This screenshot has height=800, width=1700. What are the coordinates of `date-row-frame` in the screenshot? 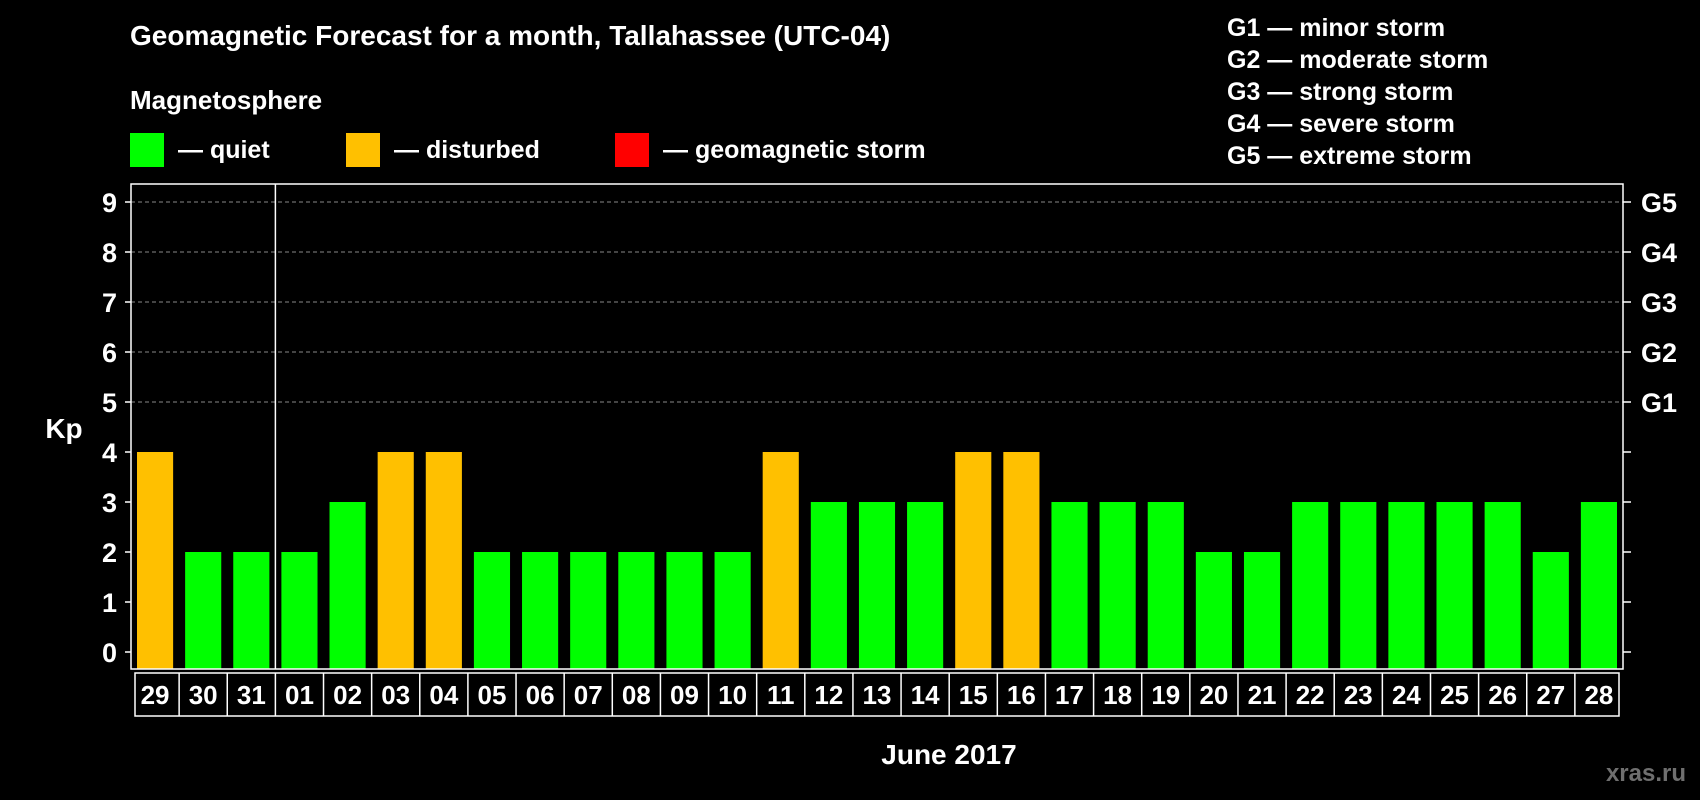 It's located at (877, 694).